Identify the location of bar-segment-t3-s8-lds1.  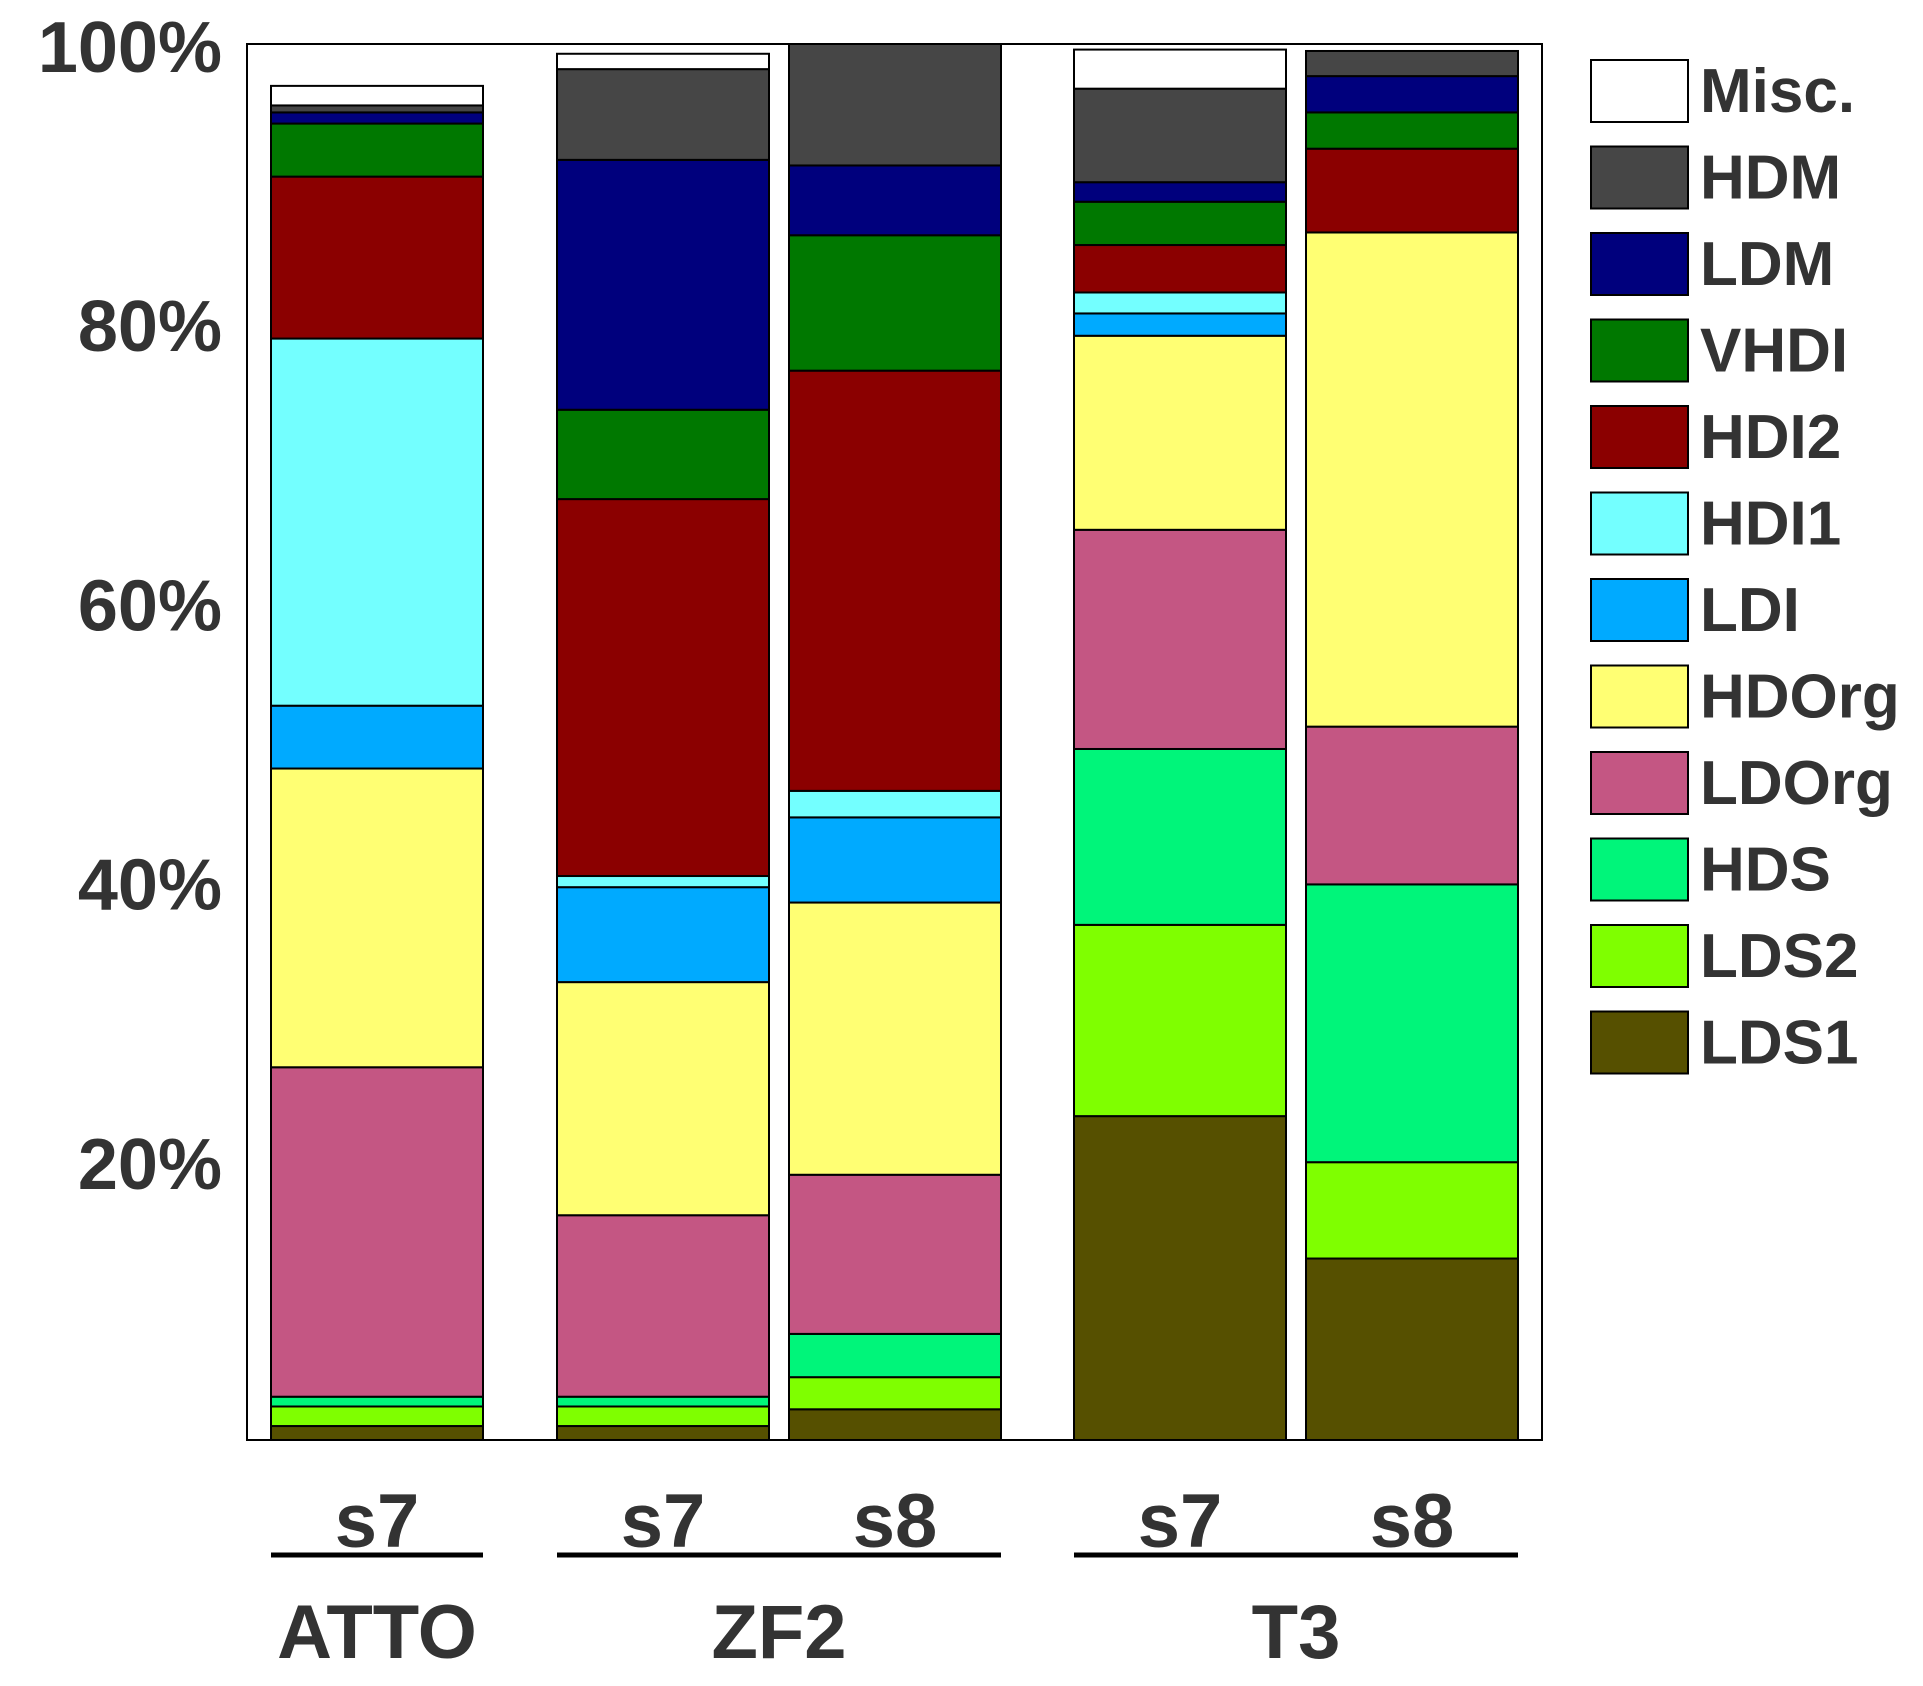
(1412, 1349).